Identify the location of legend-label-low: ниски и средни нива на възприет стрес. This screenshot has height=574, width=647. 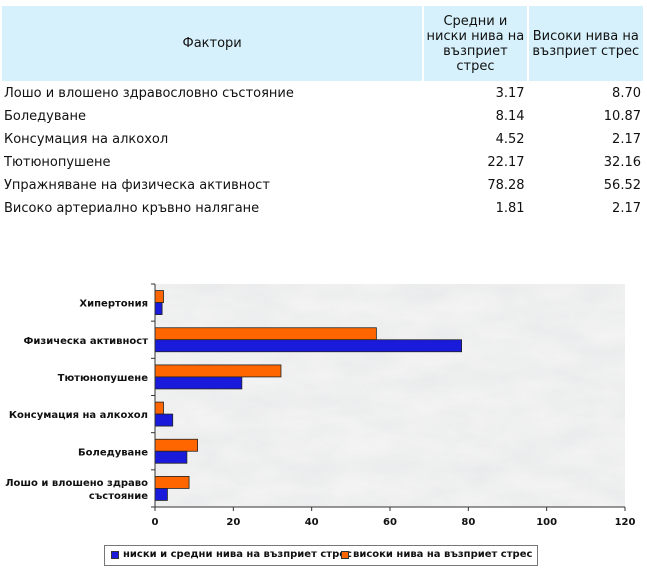
(237, 554).